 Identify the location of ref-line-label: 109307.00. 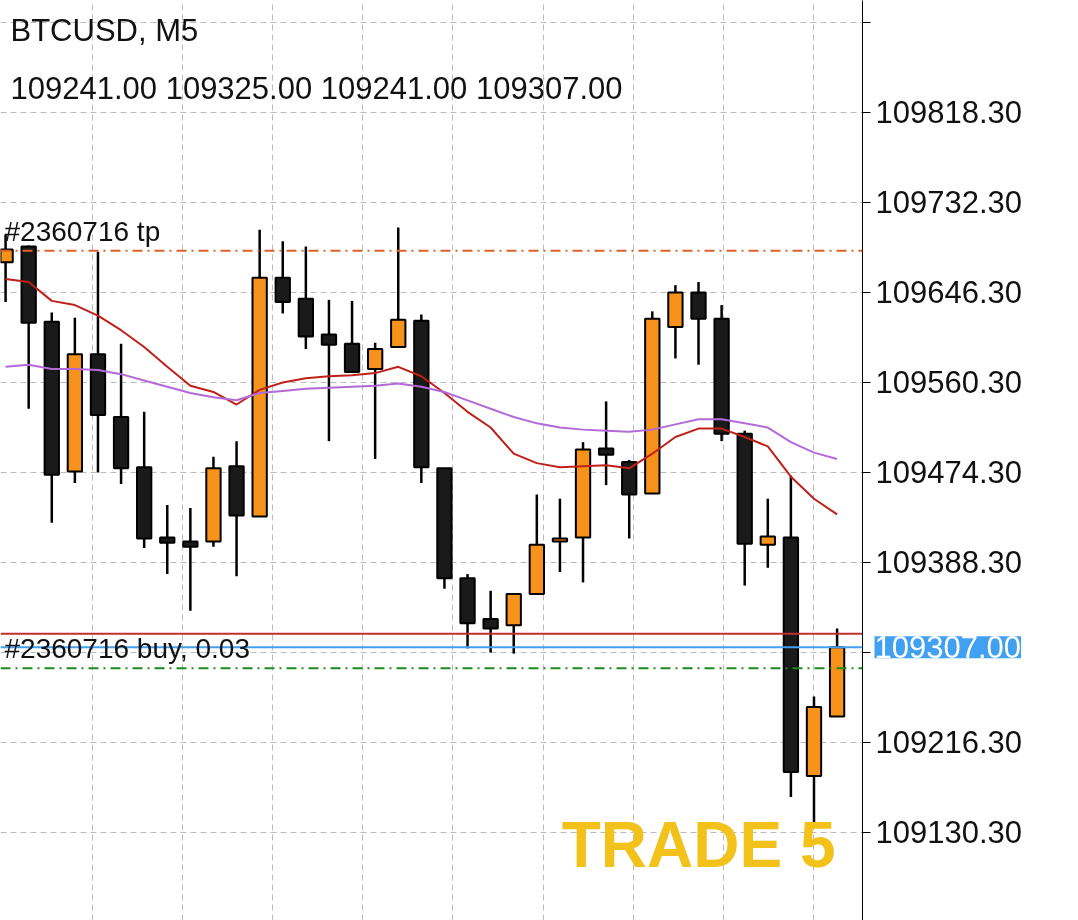
(948, 648).